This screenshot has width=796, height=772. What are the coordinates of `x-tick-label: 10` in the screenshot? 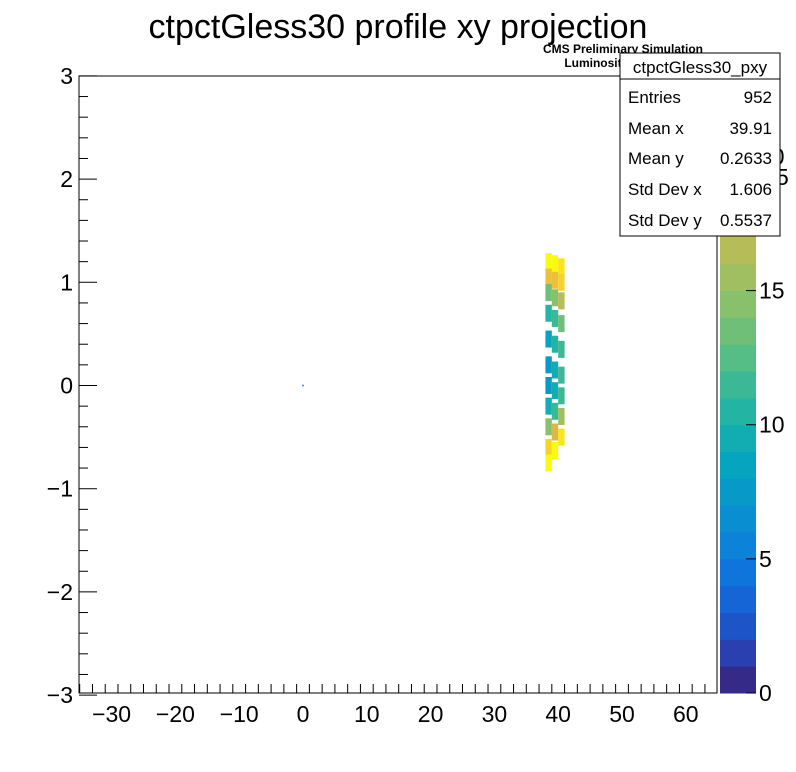 It's located at (367, 714).